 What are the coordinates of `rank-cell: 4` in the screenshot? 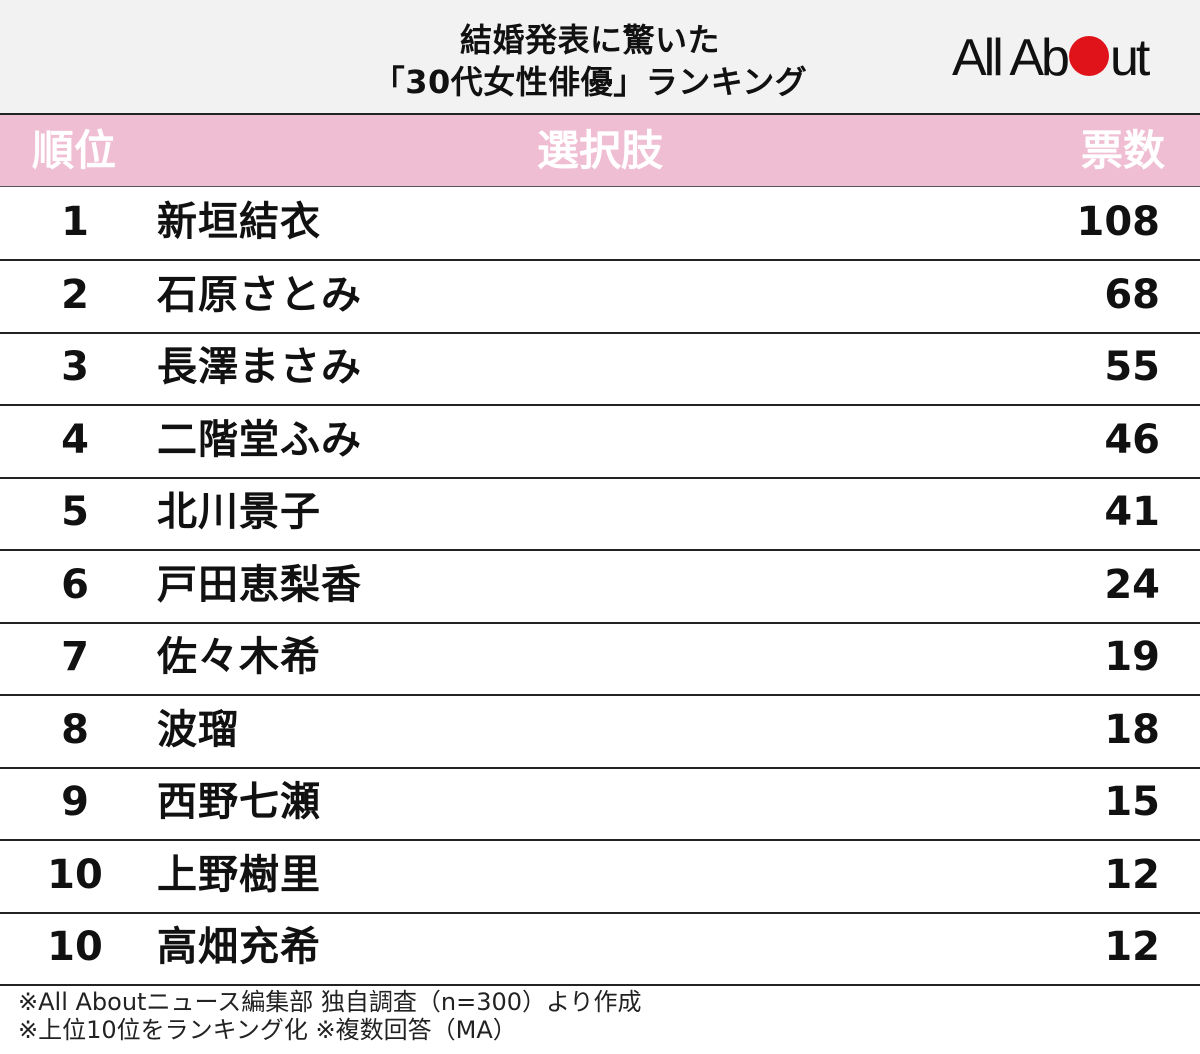 It's located at (75, 440).